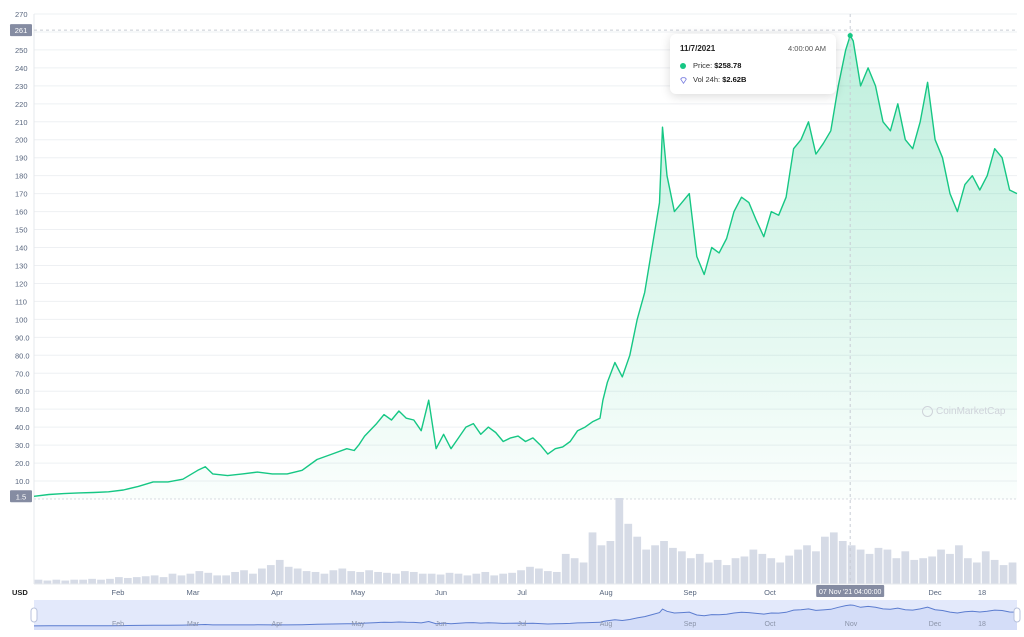  Describe the element at coordinates (22, 409) in the screenshot. I see `y-tick-label: 50.0` at that location.